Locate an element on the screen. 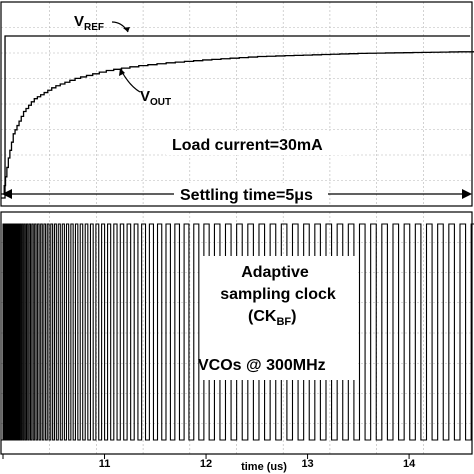  vco-label: VCOs @ 300MHz is located at coordinates (262, 365).